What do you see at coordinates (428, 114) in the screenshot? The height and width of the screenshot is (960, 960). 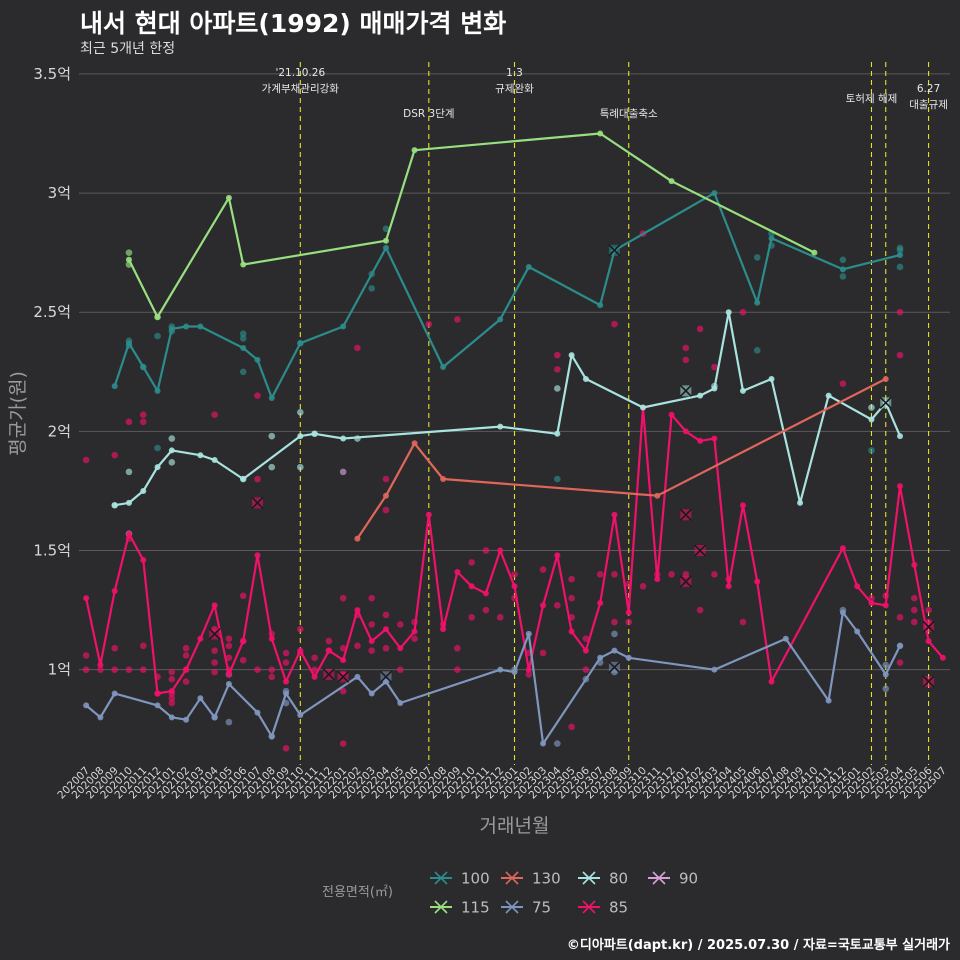 I see `policy-annotation: DSR 3단계` at bounding box center [428, 114].